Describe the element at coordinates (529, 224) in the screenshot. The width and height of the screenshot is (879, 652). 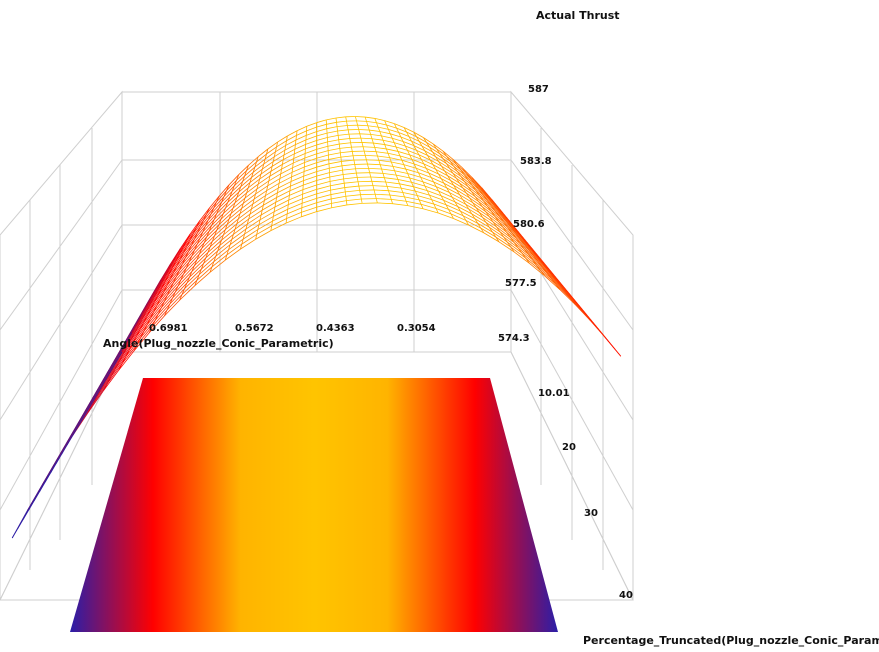
I see `z-tick-label: 580.6` at that location.